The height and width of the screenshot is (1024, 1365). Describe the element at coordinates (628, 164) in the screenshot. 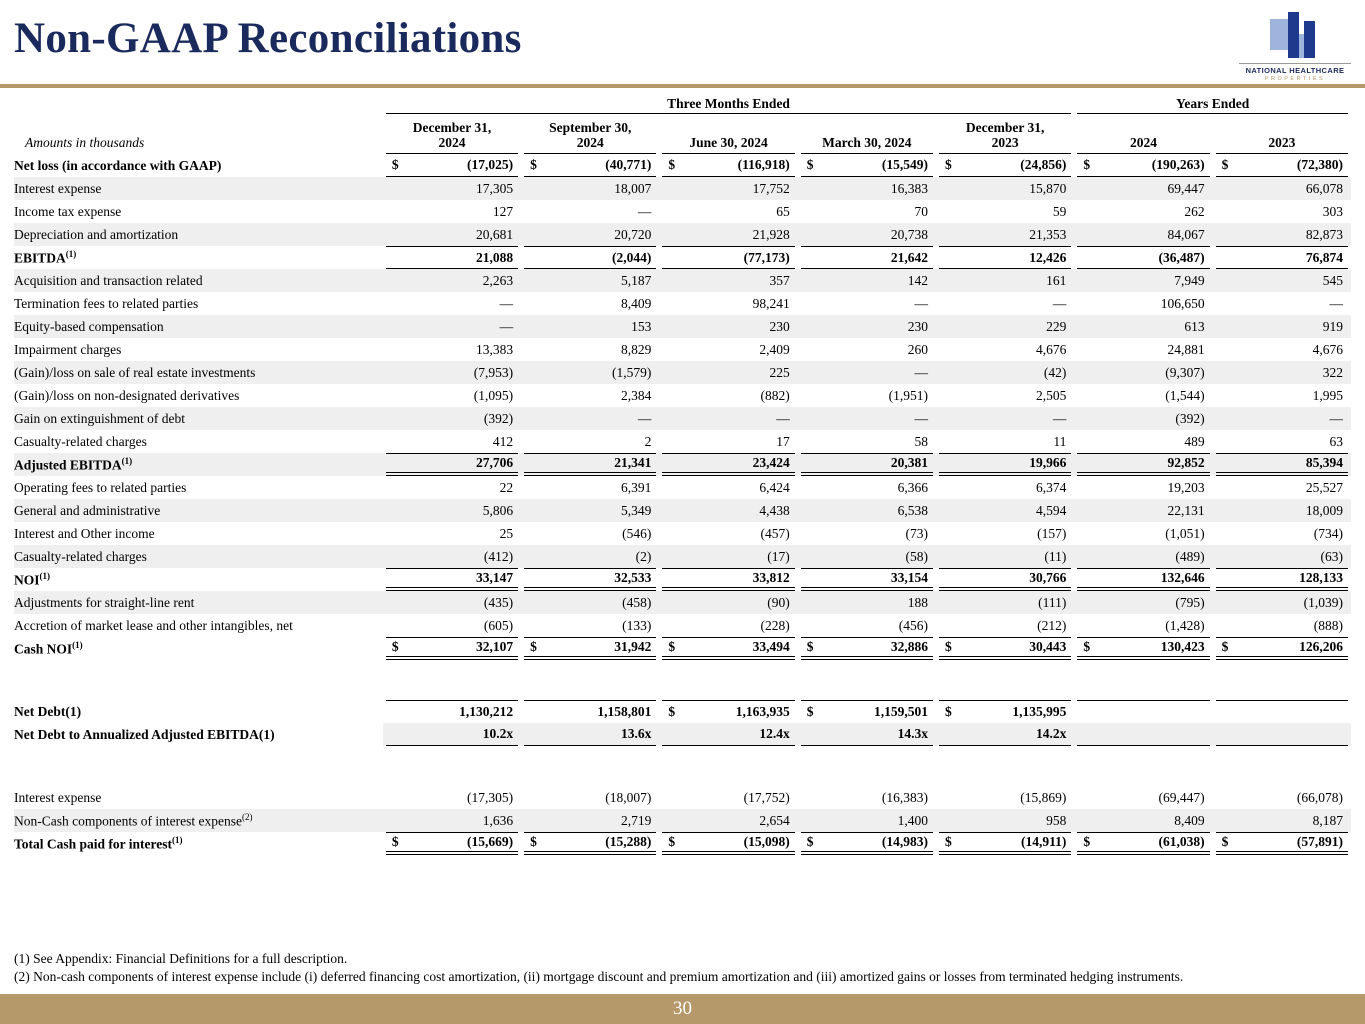

I see `cell-number: (40,771)` at that location.